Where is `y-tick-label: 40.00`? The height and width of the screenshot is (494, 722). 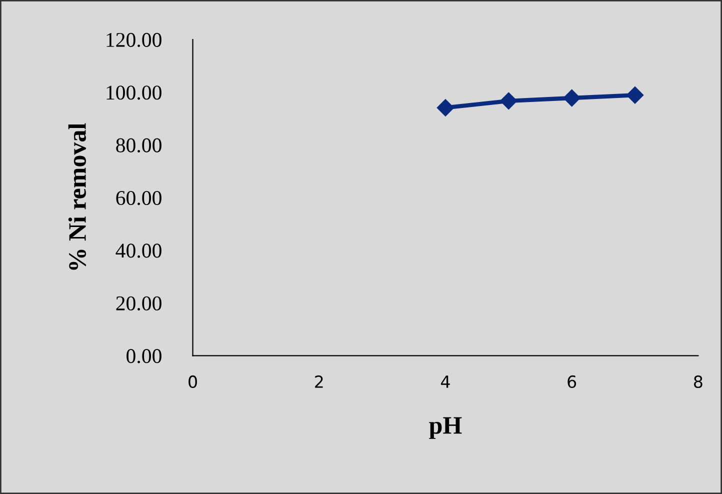 y-tick-label: 40.00 is located at coordinates (139, 251).